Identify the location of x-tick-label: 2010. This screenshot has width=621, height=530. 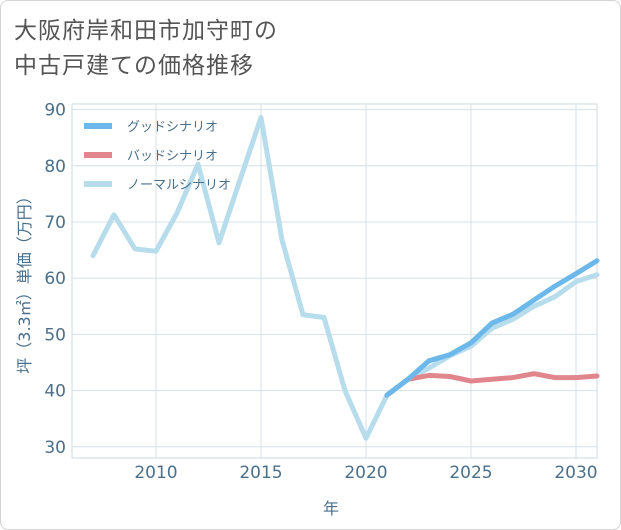
(155, 473).